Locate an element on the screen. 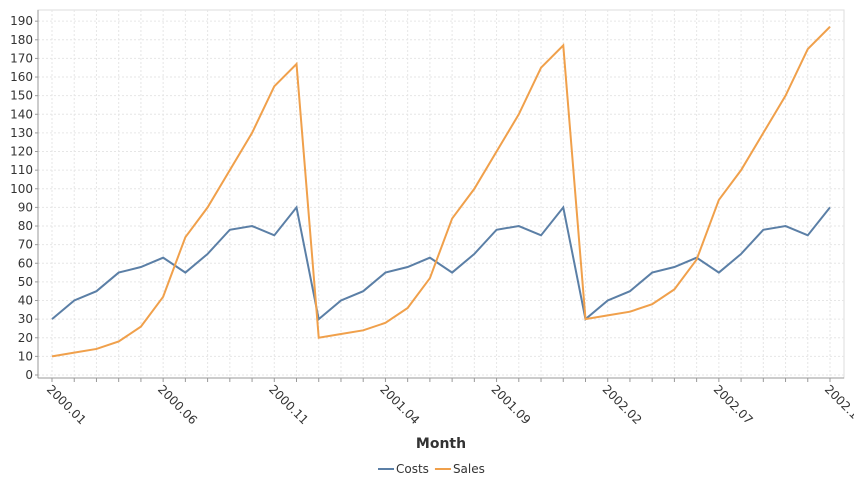 Image resolution: width=854 pixels, height=480 pixels. y-tick-label: 110 is located at coordinates (21, 170).